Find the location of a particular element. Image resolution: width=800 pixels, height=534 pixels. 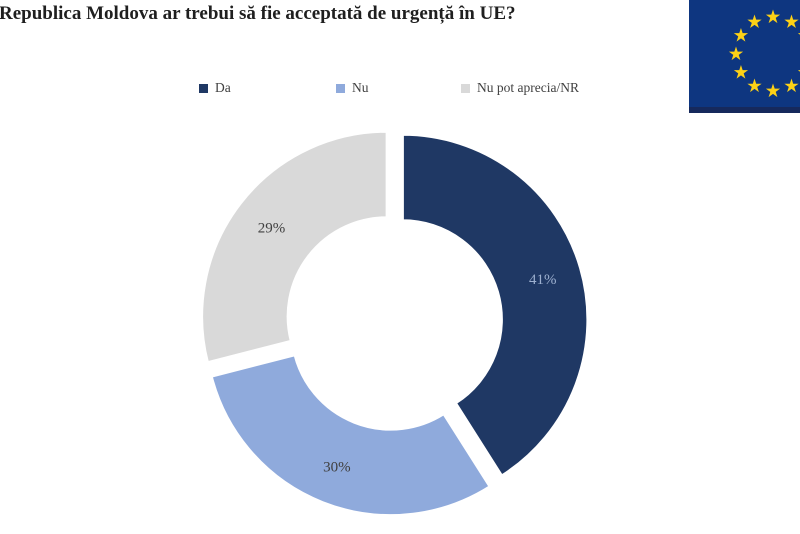

slice-data-label: 41% is located at coordinates (543, 280).